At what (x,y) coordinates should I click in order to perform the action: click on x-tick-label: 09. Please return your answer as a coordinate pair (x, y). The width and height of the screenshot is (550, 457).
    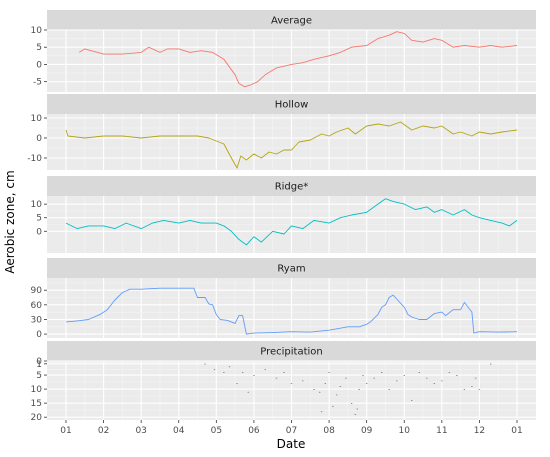
    Looking at the image, I should click on (367, 431).